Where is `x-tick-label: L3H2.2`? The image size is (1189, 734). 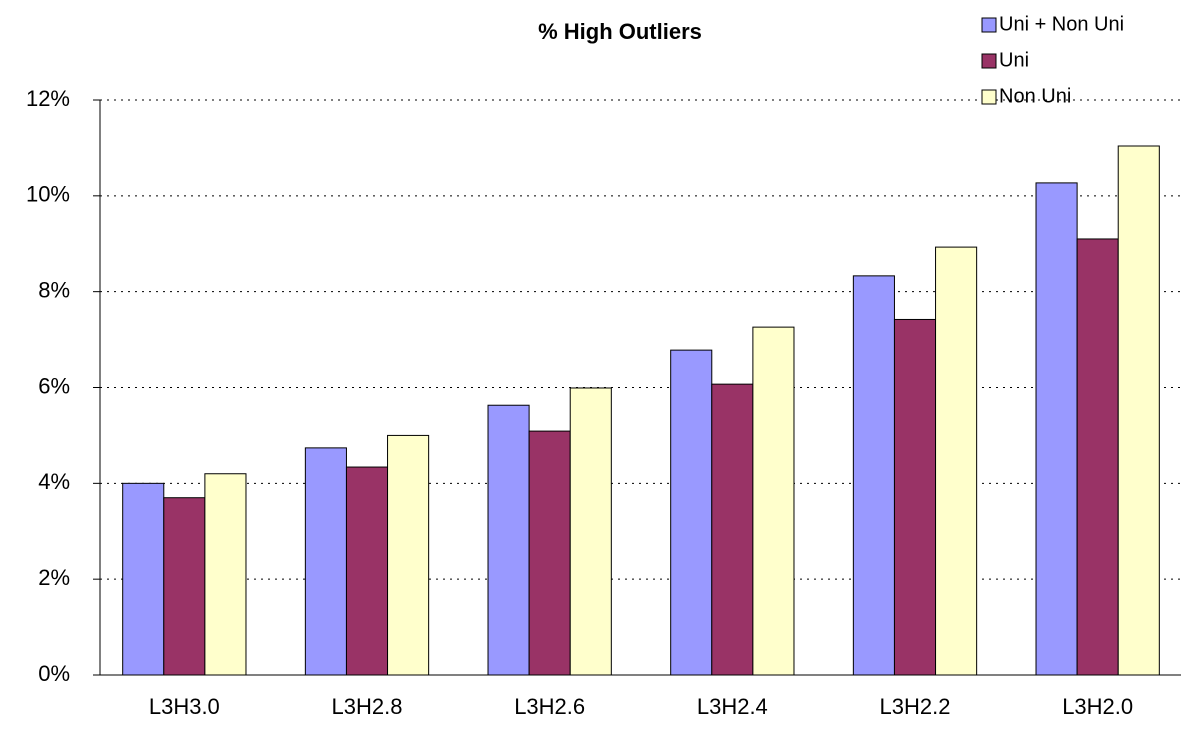 x-tick-label: L3H2.2 is located at coordinates (915, 706).